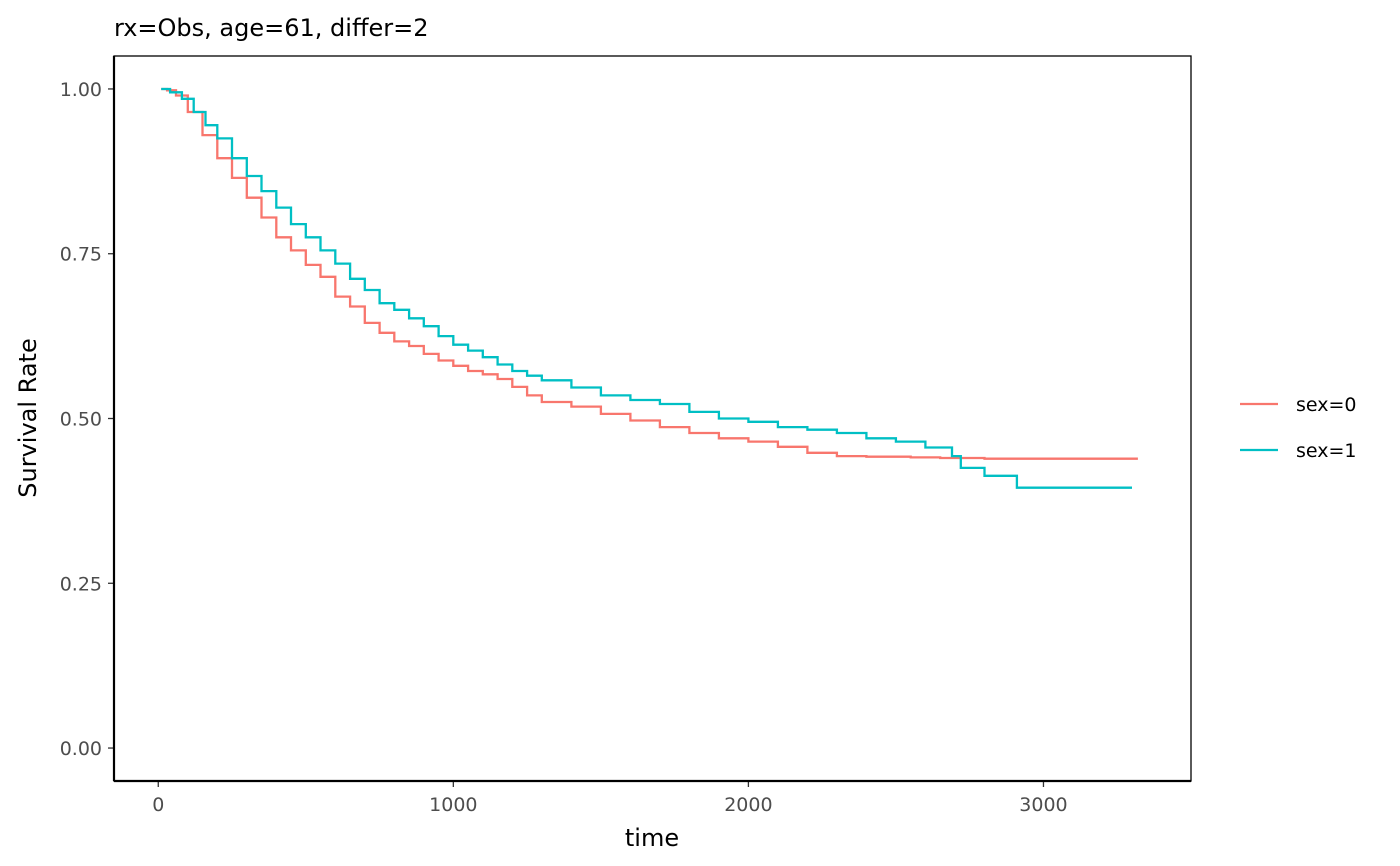 The image size is (1400, 866). I want to click on y-tick-label: 0.50, so click(81, 420).